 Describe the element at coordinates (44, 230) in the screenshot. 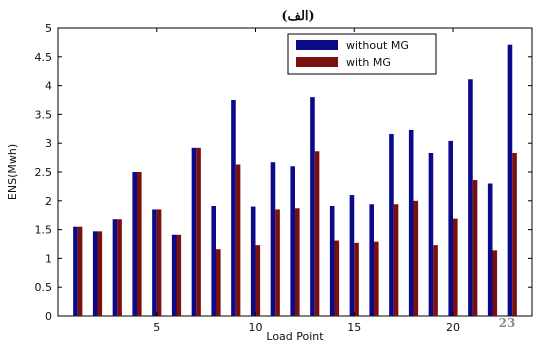

I see `y-tick-label: 1.5` at that location.